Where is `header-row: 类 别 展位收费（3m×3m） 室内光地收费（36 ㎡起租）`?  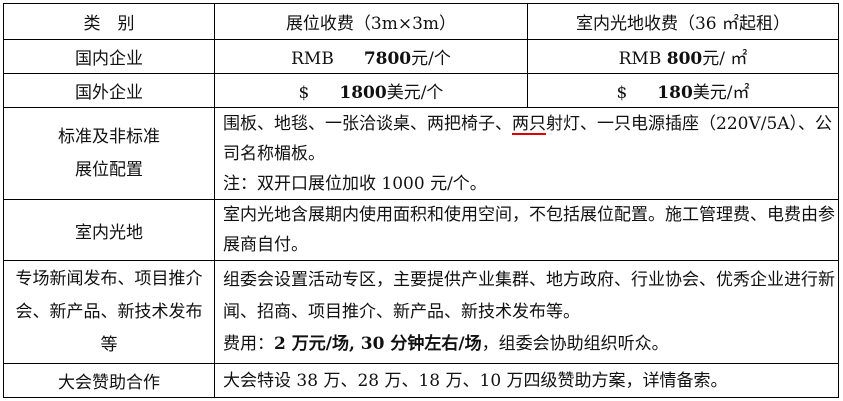
header-row: 类 别 展位收费（3m×3m） 室内光地收费（36 ㎡起租） is located at coordinates (421, 21).